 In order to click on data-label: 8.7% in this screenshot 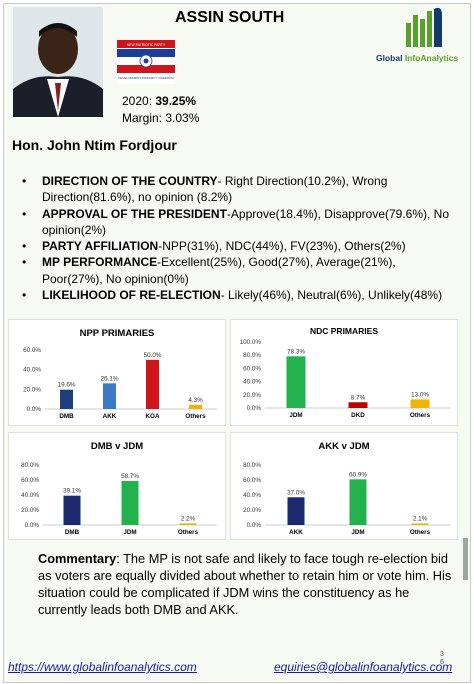, I will do `click(358, 397)`.